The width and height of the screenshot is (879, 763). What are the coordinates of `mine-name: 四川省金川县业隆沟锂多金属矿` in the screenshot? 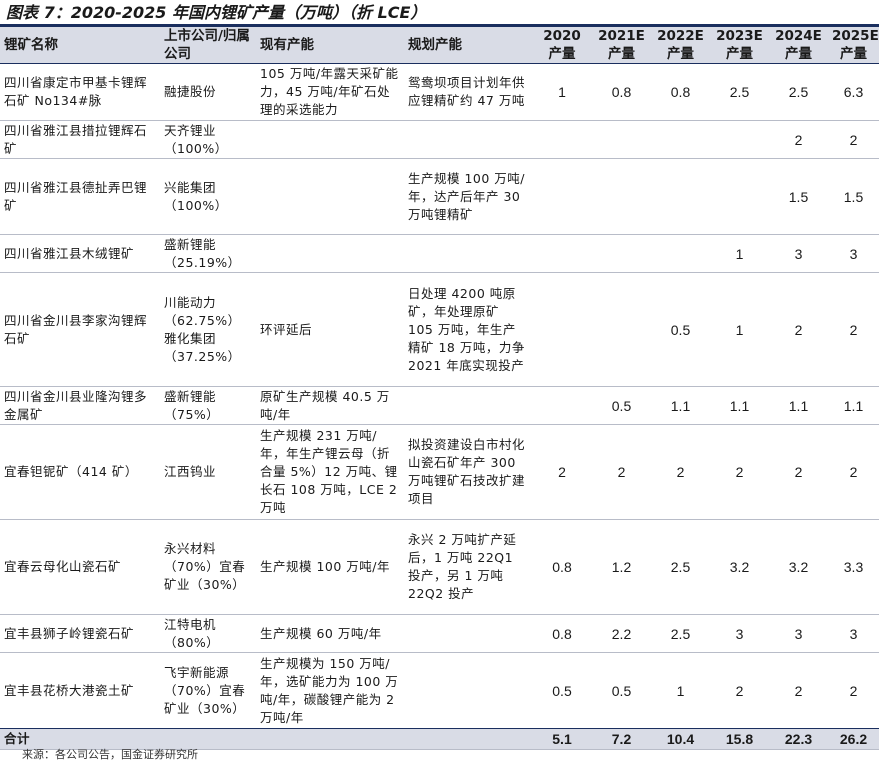 It's located at (76, 405).